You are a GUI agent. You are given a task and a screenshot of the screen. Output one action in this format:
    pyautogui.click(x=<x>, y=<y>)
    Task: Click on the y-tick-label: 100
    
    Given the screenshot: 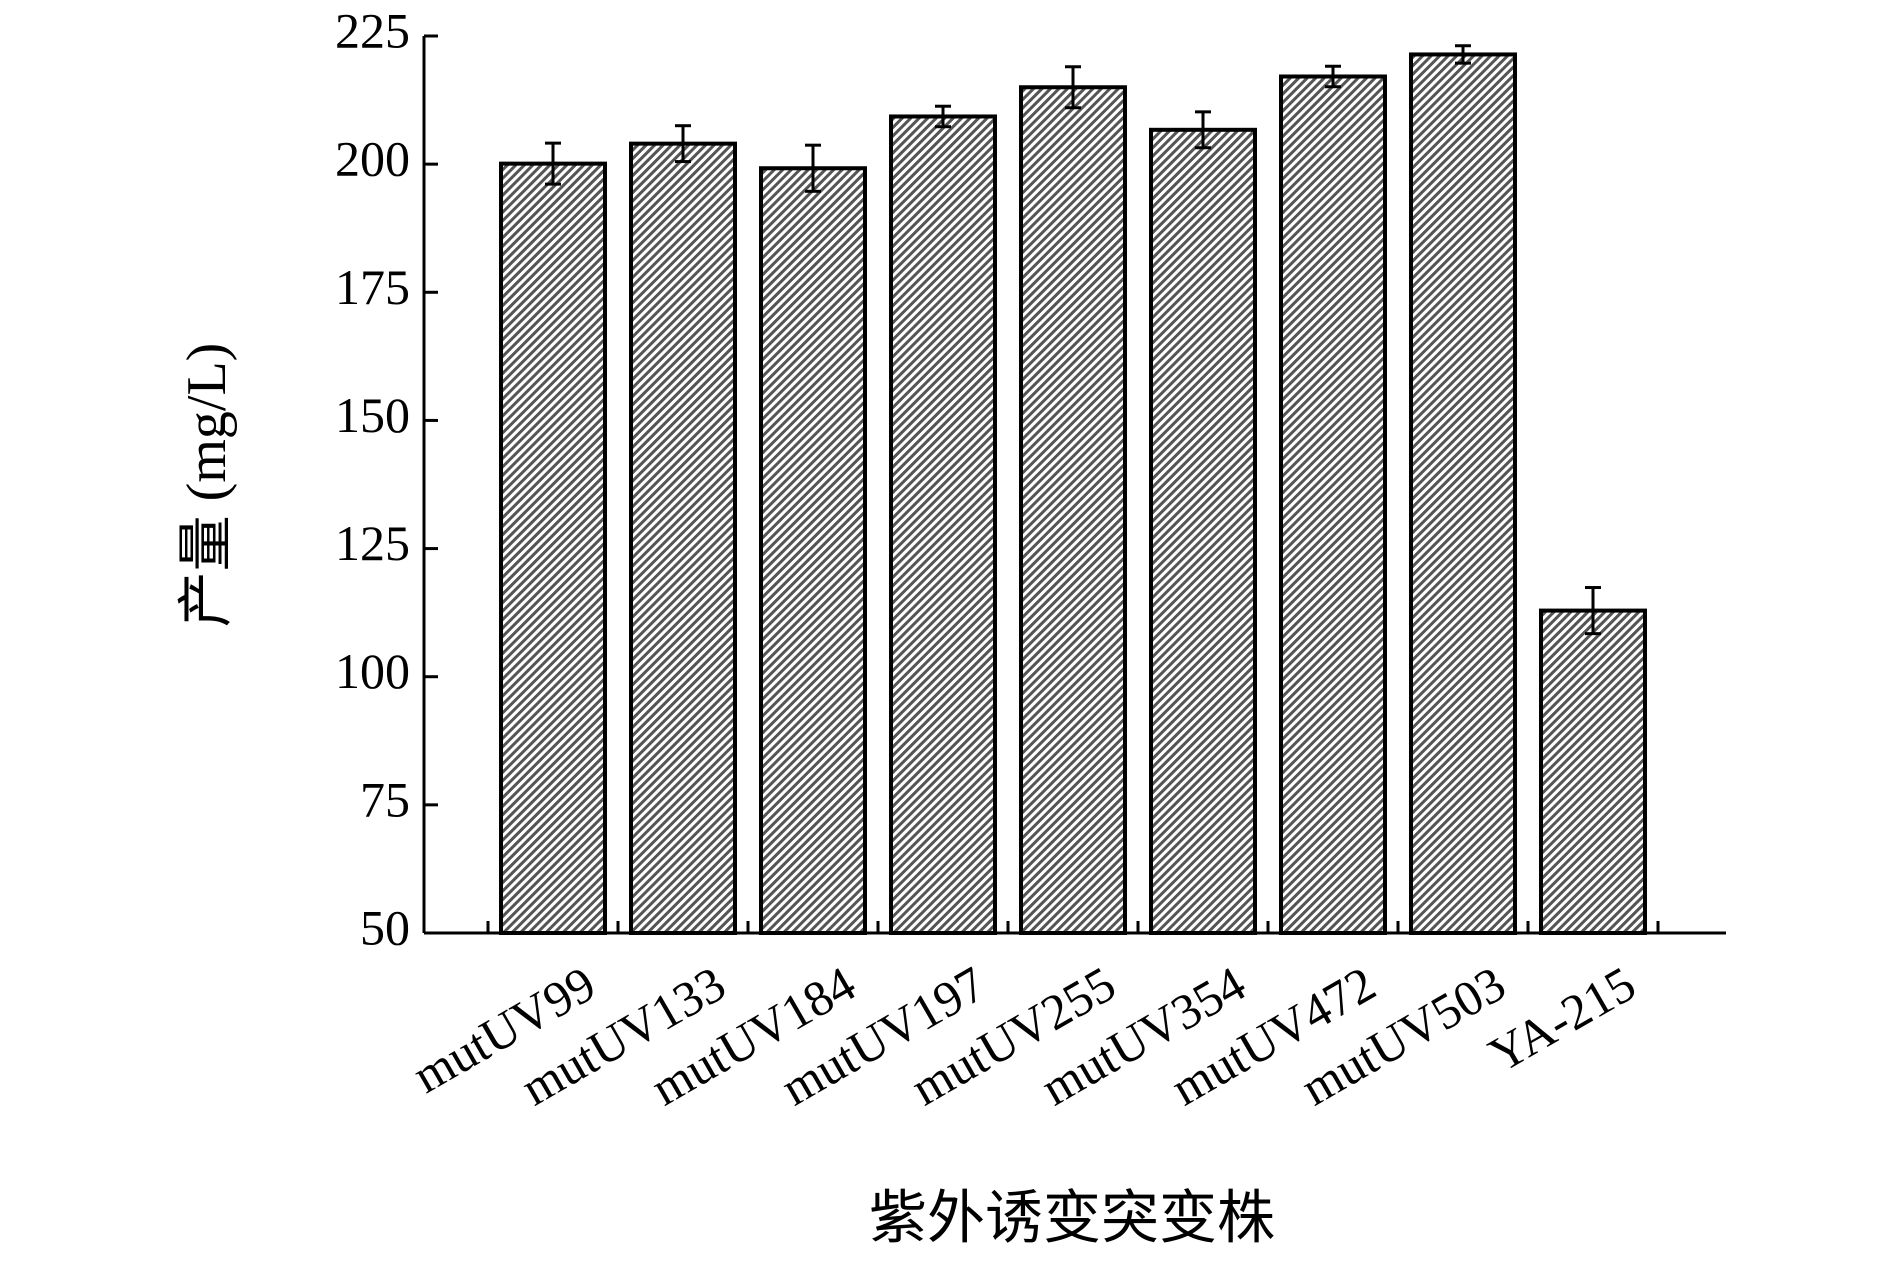 What is the action you would take?
    pyautogui.click(x=372, y=671)
    